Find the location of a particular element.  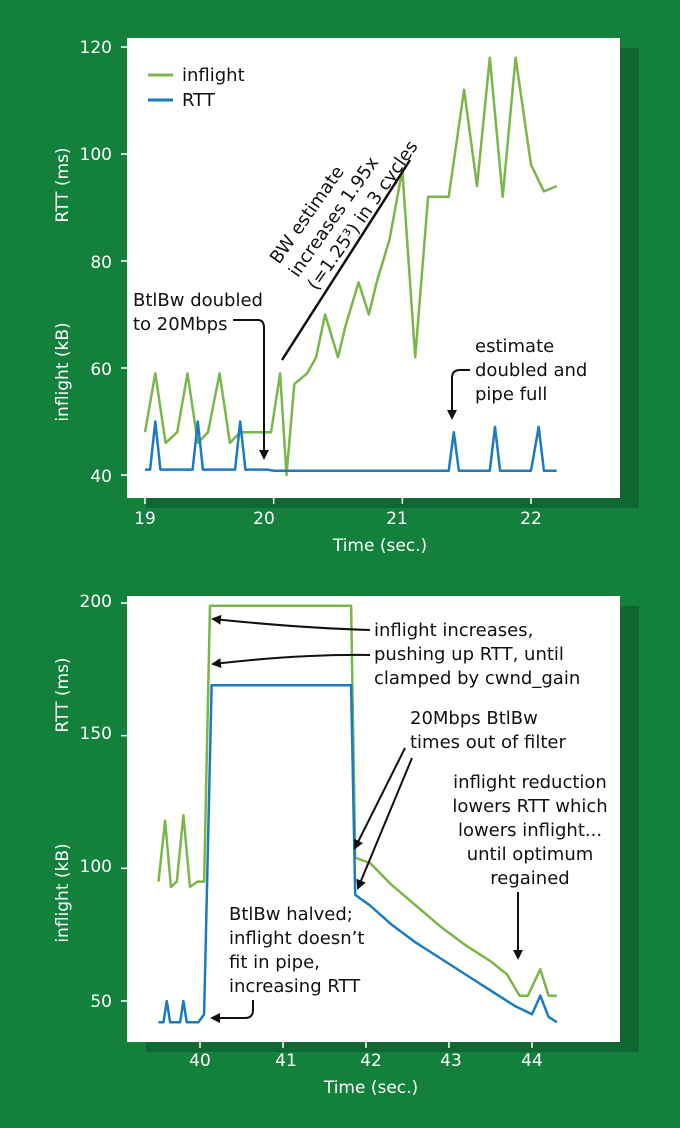

x-tick-label: 43 is located at coordinates (451, 1061).